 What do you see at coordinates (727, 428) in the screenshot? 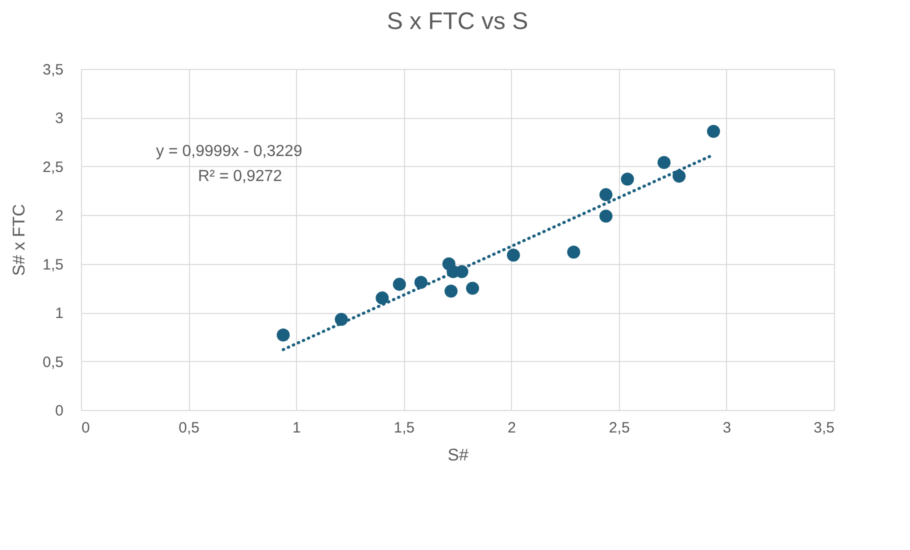
I see `x-tick-label: 3` at bounding box center [727, 428].